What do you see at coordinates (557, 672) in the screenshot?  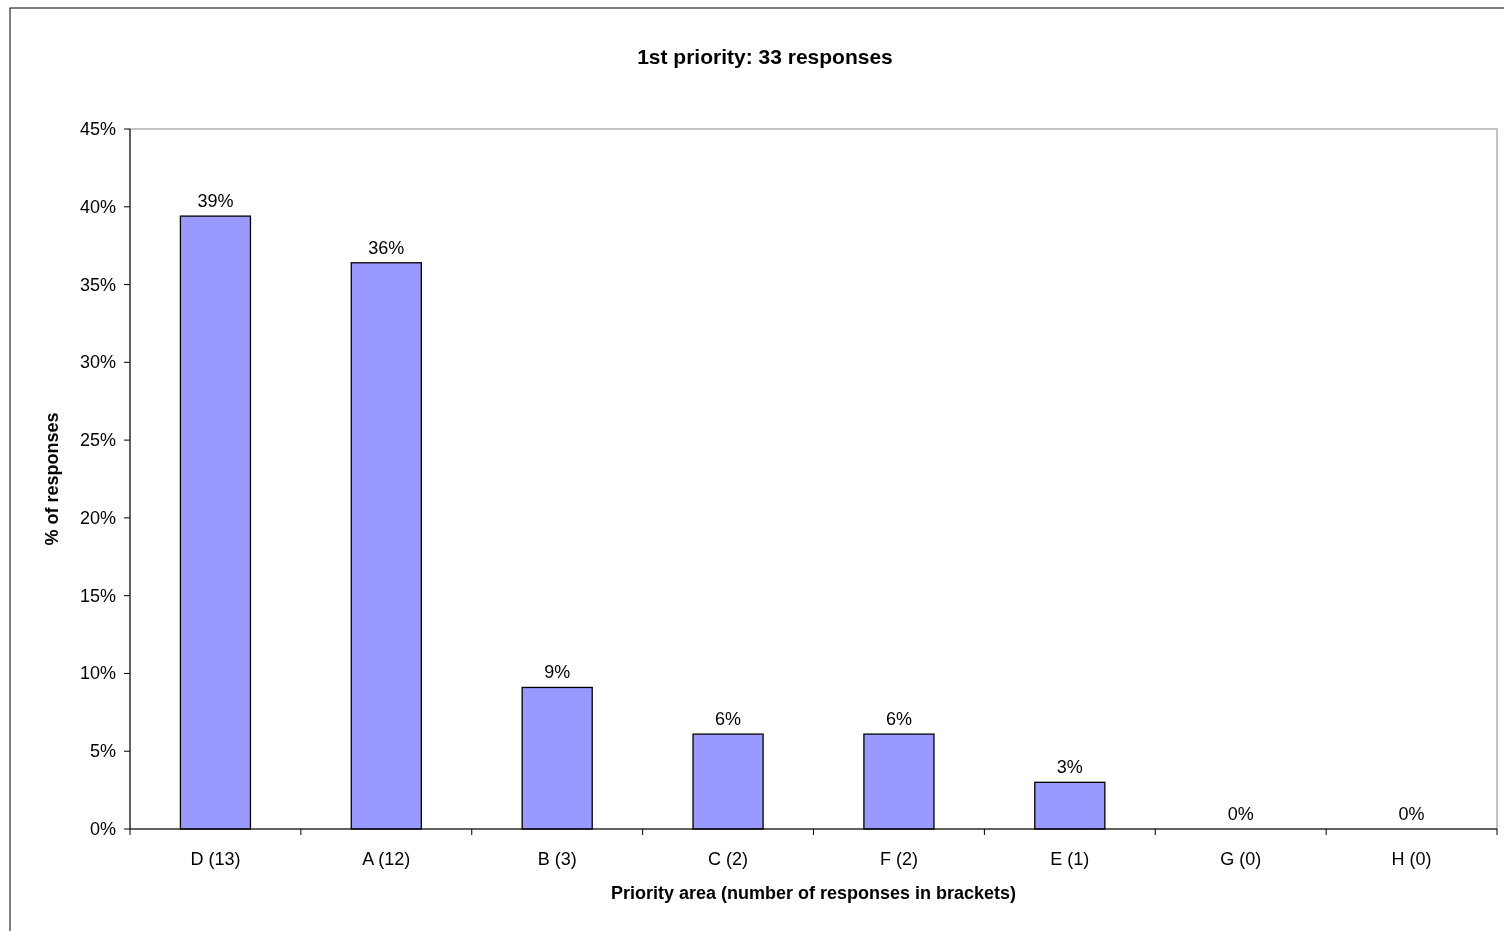 I see `data-label: 9%` at bounding box center [557, 672].